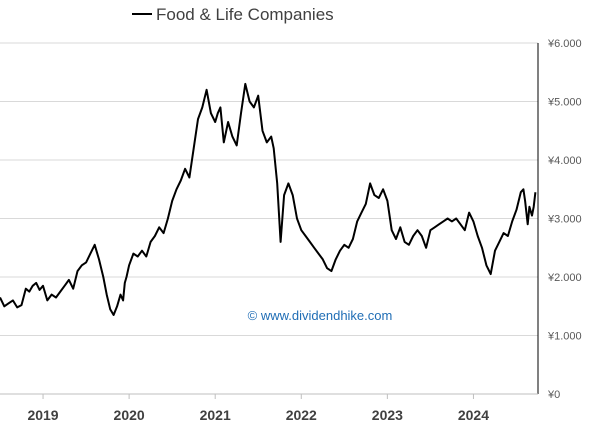 The width and height of the screenshot is (592, 428). What do you see at coordinates (387, 415) in the screenshot?
I see `x-tick-label: 2023` at bounding box center [387, 415].